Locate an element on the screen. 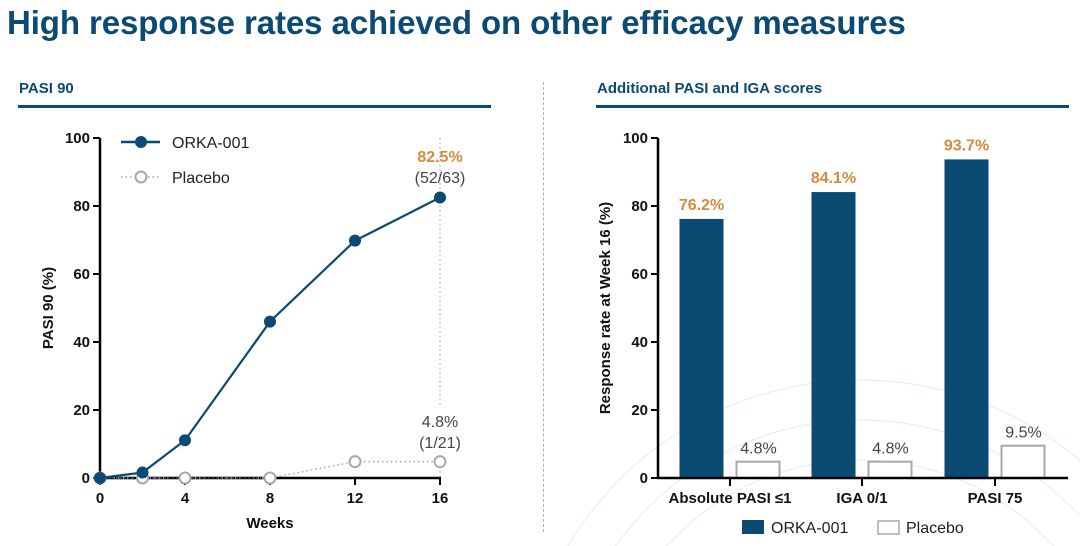 Image resolution: width=1080 pixels, height=546 pixels. x-tick-label: 4 is located at coordinates (185, 498).